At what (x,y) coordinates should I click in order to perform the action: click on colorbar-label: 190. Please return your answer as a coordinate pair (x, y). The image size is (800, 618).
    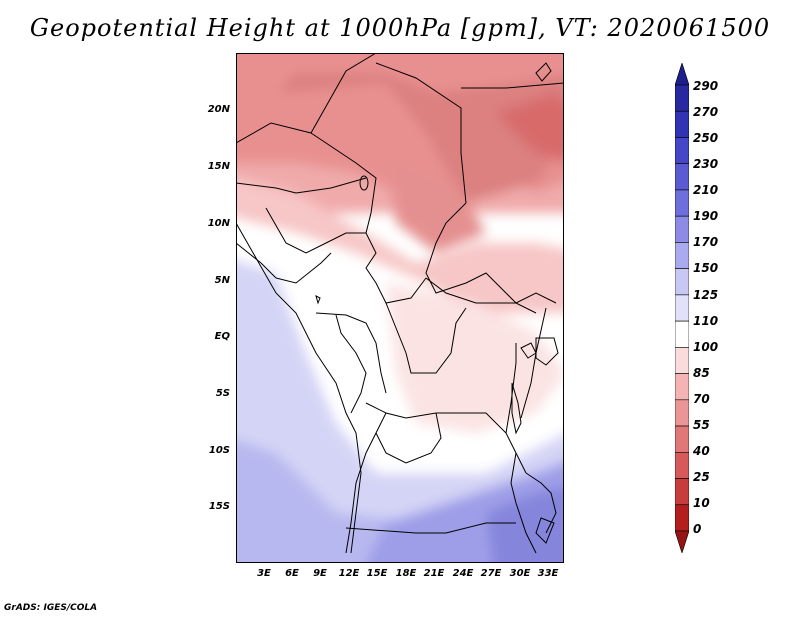
    Looking at the image, I should click on (706, 216).